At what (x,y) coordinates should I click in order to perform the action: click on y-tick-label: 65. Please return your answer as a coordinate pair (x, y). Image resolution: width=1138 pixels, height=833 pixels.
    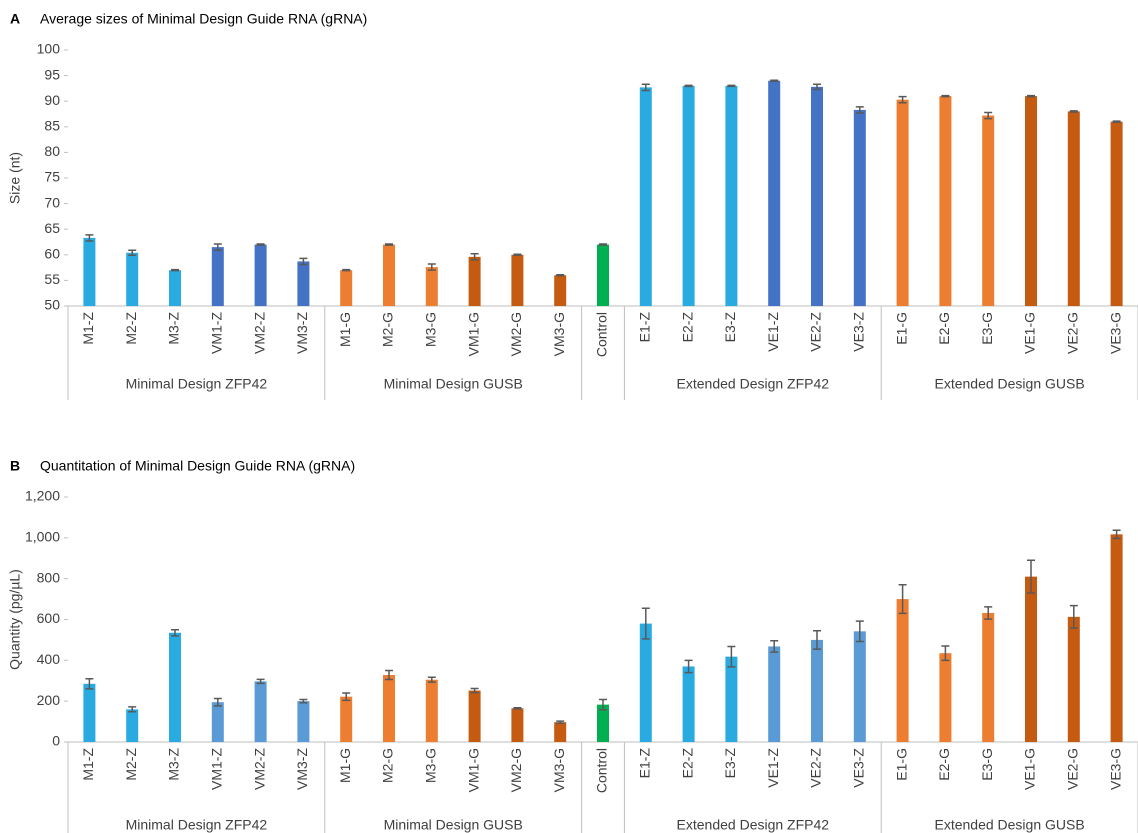
    Looking at the image, I should click on (52, 228).